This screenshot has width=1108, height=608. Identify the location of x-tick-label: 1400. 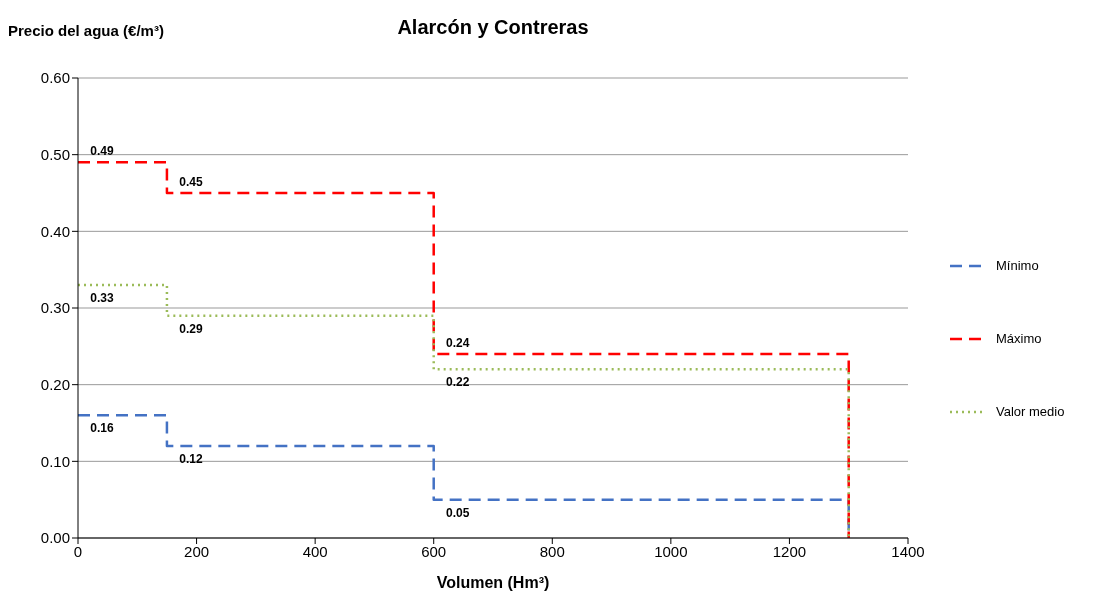
(908, 551).